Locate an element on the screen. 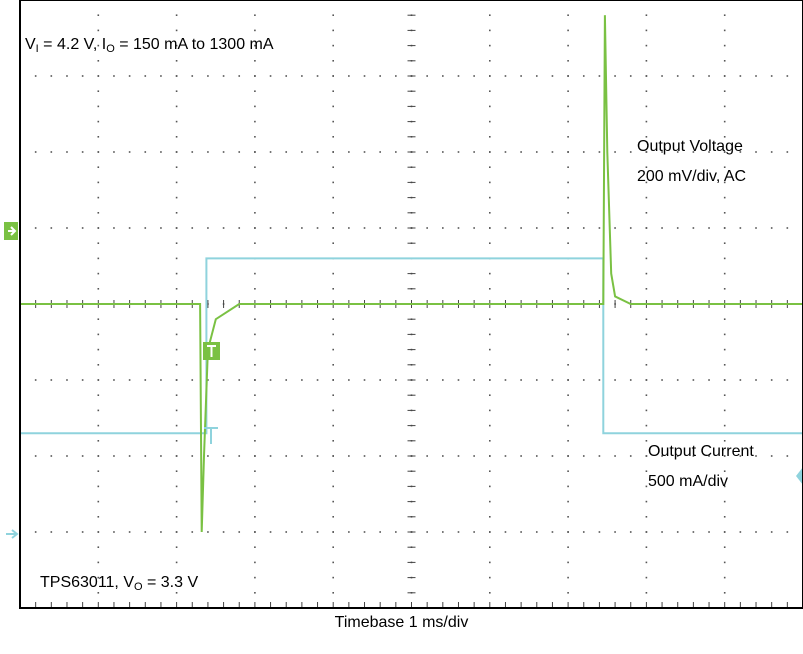 The width and height of the screenshot is (803, 654). conditions-annotation: VI = 4.2 V, IO = 150 mA to 1300 mA is located at coordinates (149, 45).